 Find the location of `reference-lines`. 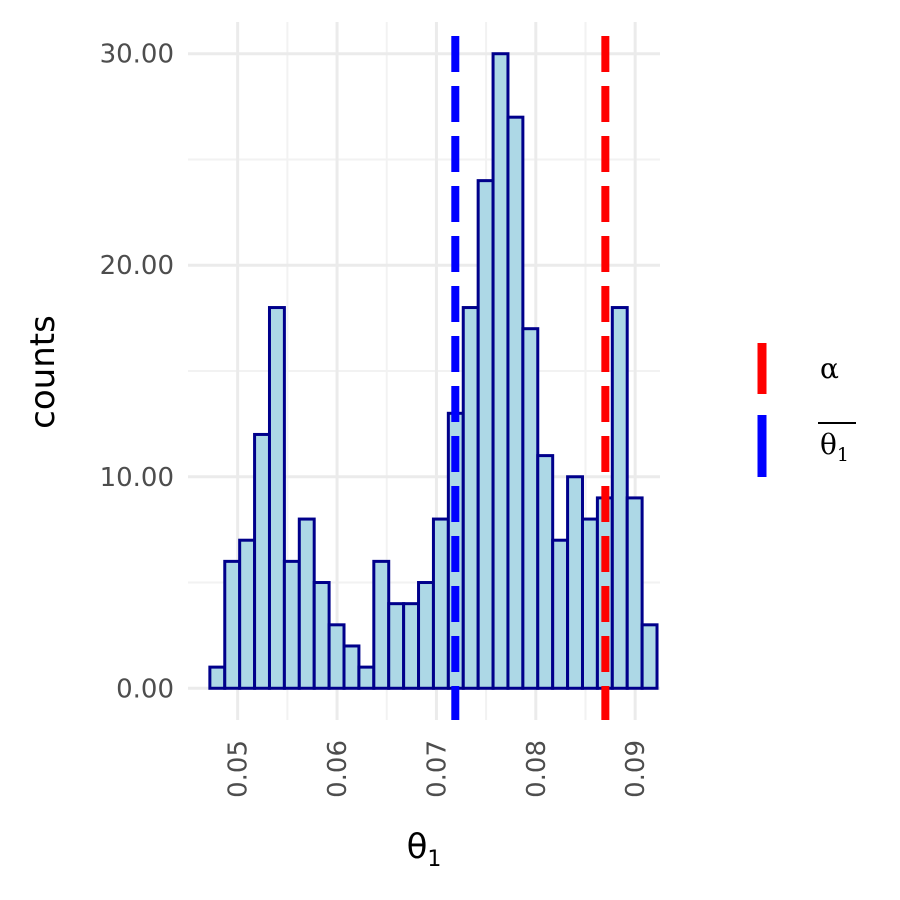

reference-lines is located at coordinates (530, 378).